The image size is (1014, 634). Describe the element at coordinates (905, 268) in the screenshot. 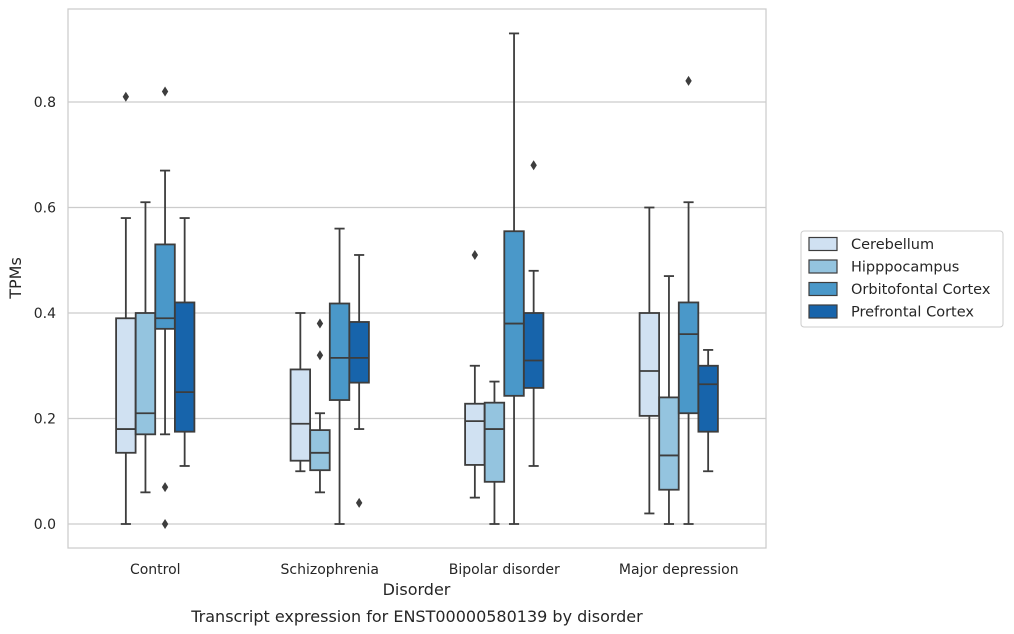

I see `legend-label: Hipppocampus` at that location.